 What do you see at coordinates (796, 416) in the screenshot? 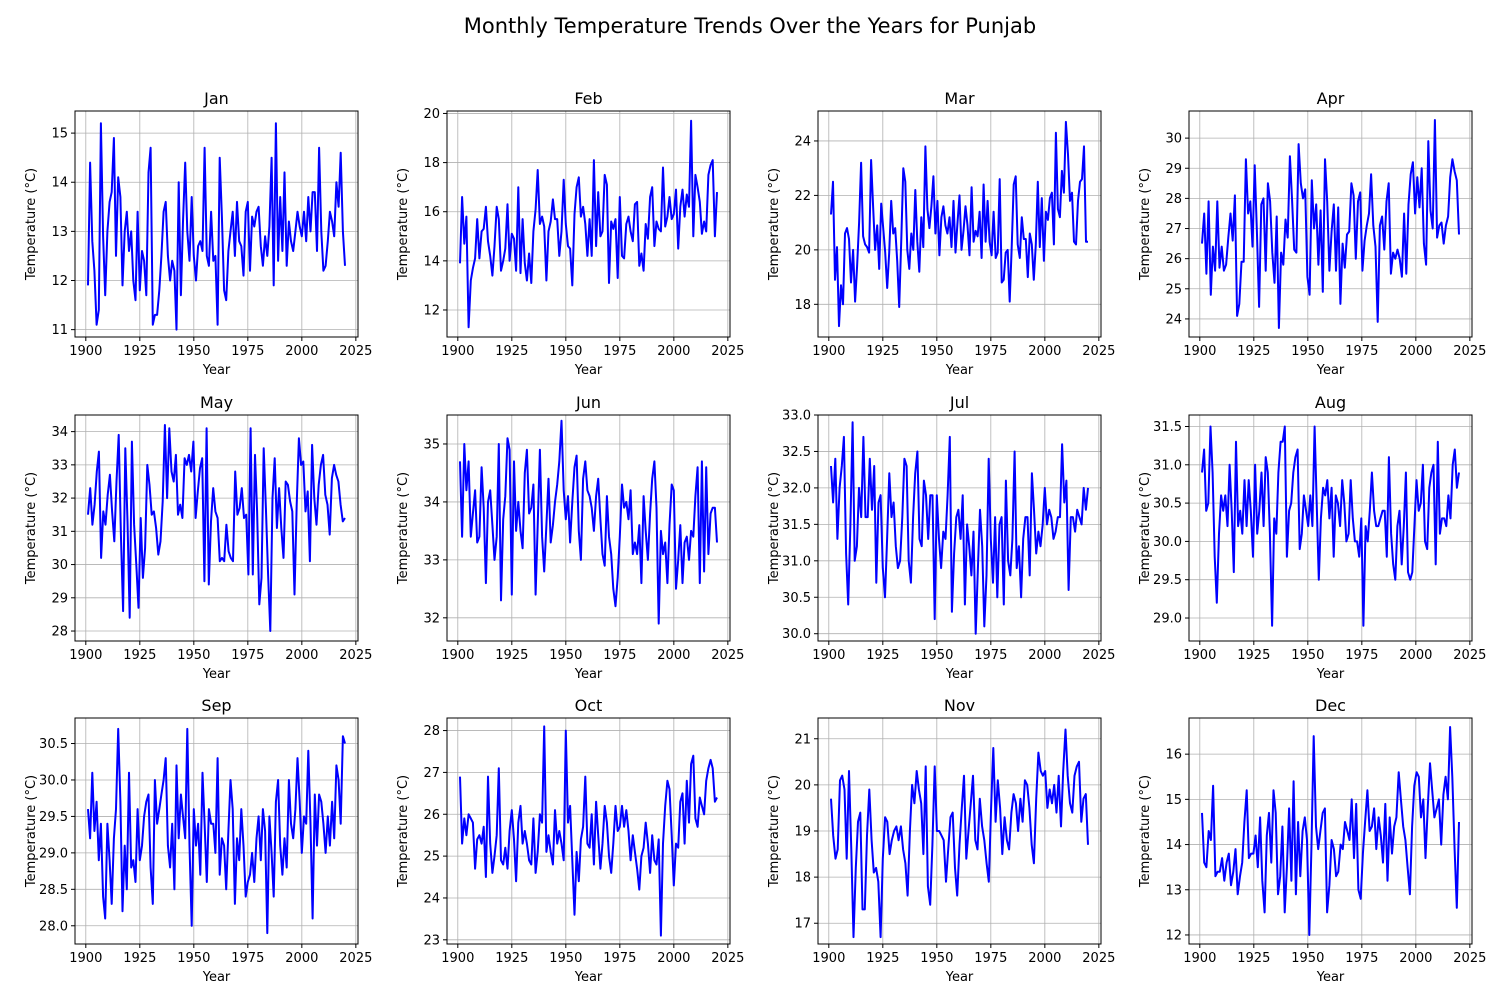
I see `y-tick-label: 33.0` at bounding box center [796, 416].